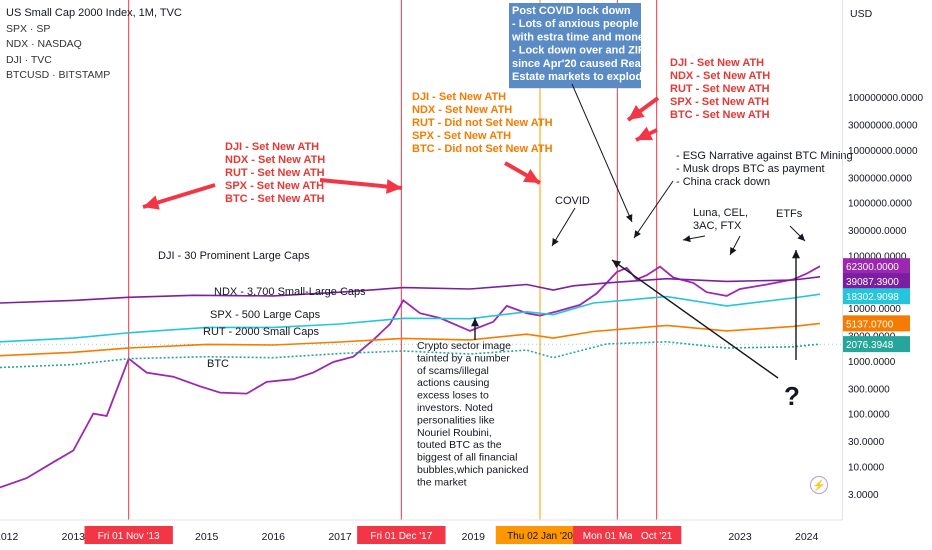 Image resolution: width=932 pixels, height=550 pixels. What do you see at coordinates (872, 362) in the screenshot?
I see `y-tick-label: 1000.0000` at bounding box center [872, 362].